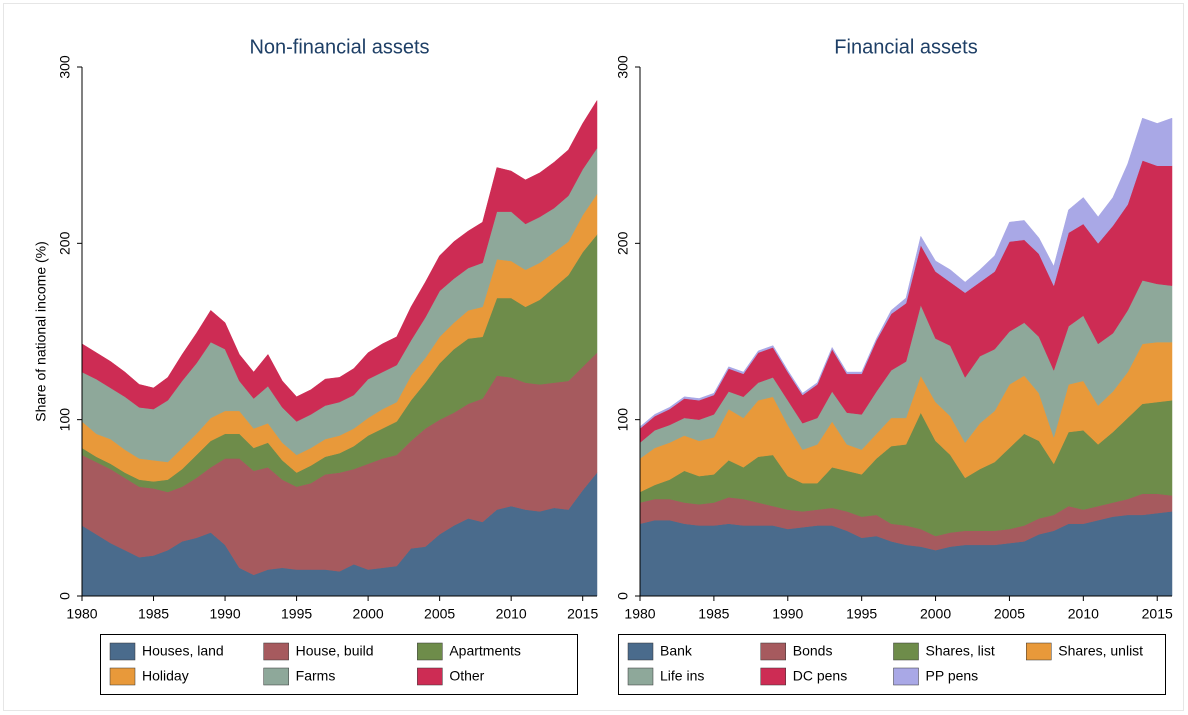 Image resolution: width=1188 pixels, height=715 pixels. I want to click on legend-label: PP pens, so click(952, 676).